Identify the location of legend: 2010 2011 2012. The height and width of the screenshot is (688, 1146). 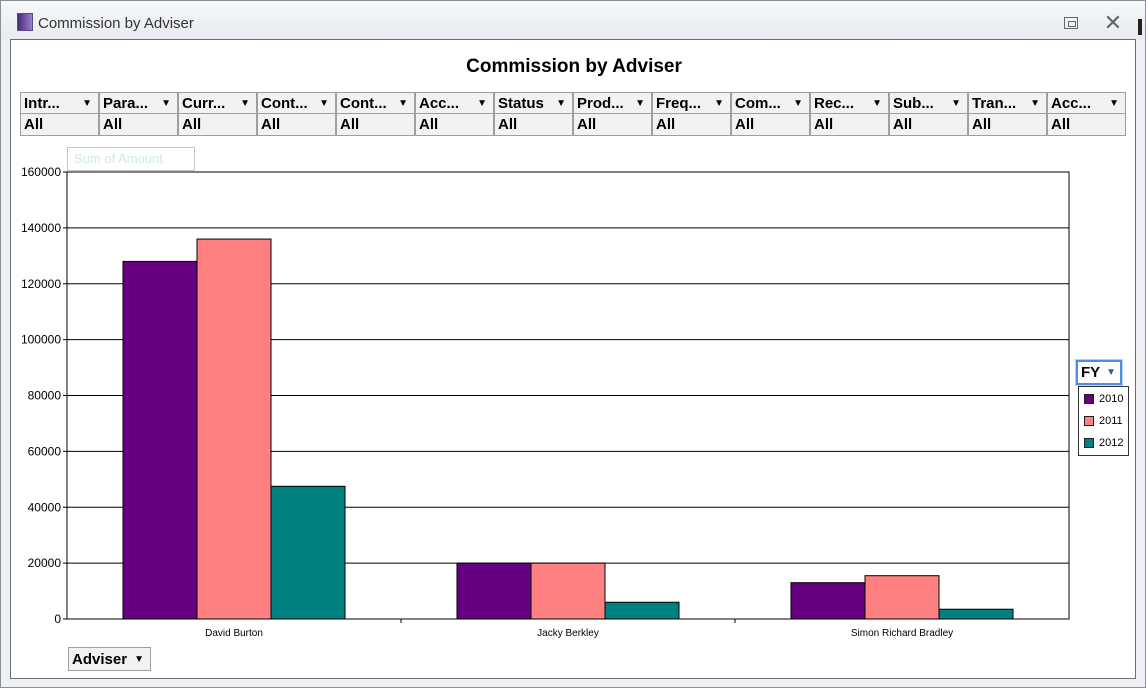
(1103, 421).